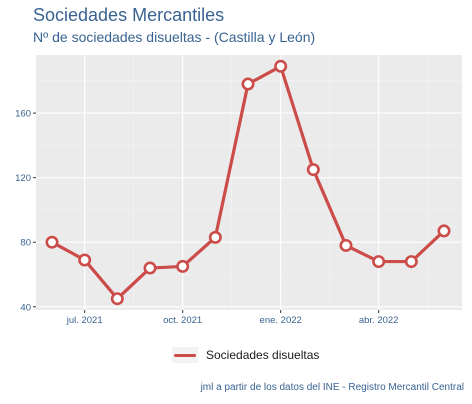  Describe the element at coordinates (23, 178) in the screenshot. I see `y-tick-label: 120` at that location.